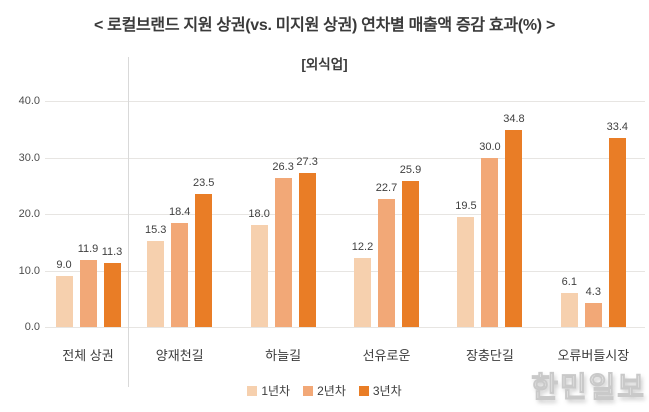  Describe the element at coordinates (259, 267) in the screenshot. I see `bar: 18.0` at that location.